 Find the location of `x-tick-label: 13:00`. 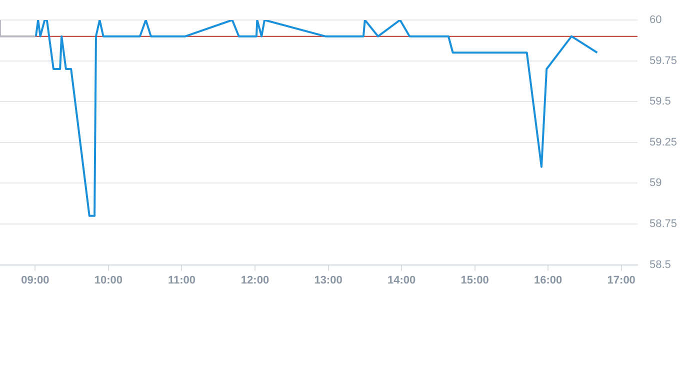

x-tick-label: 13:00 is located at coordinates (328, 280).